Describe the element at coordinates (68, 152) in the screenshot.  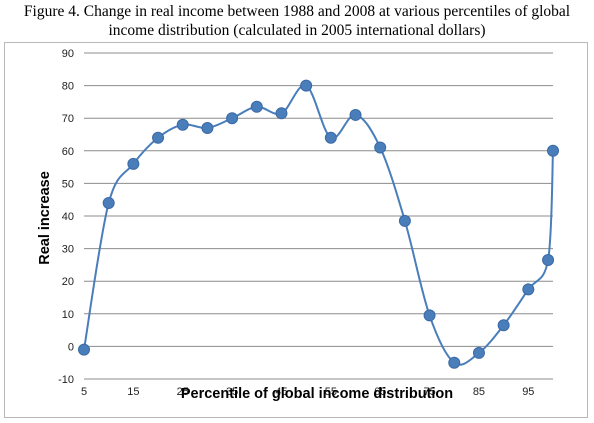
I see `y-tick-label: 60` at that location.